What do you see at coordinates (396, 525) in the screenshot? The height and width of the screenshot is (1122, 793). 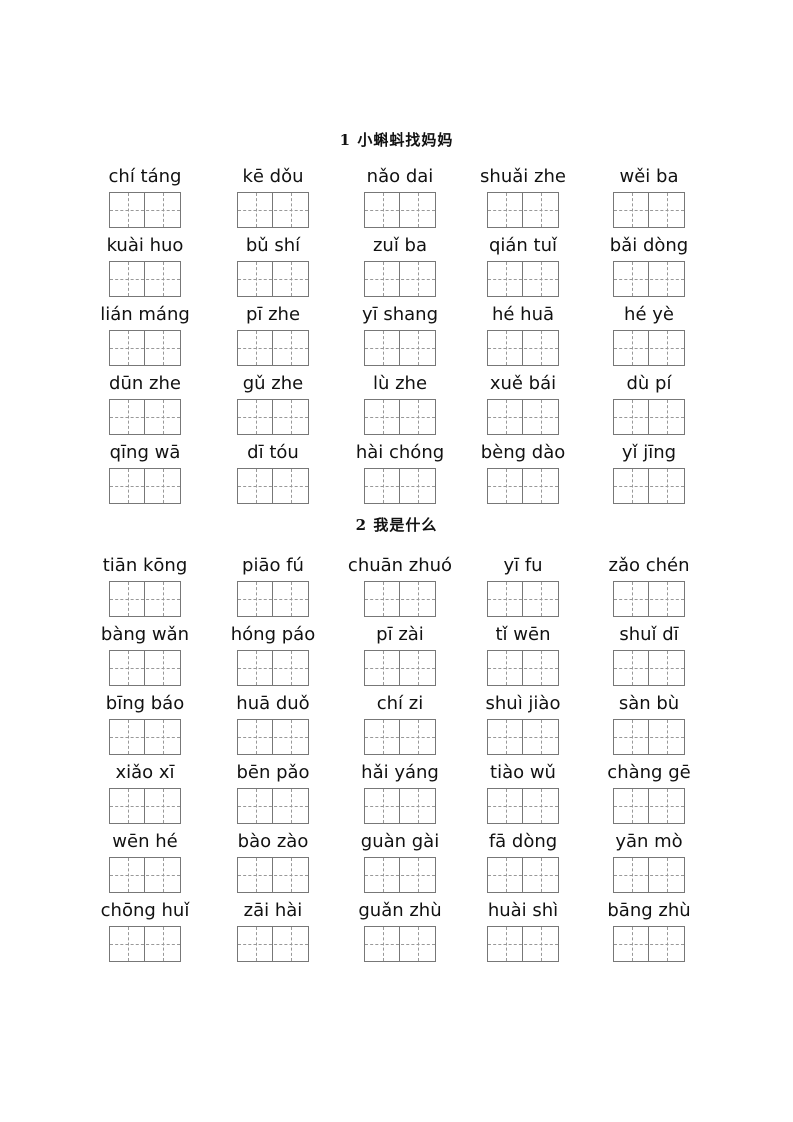 I see `section-2-title: 2 我是什么` at bounding box center [396, 525].